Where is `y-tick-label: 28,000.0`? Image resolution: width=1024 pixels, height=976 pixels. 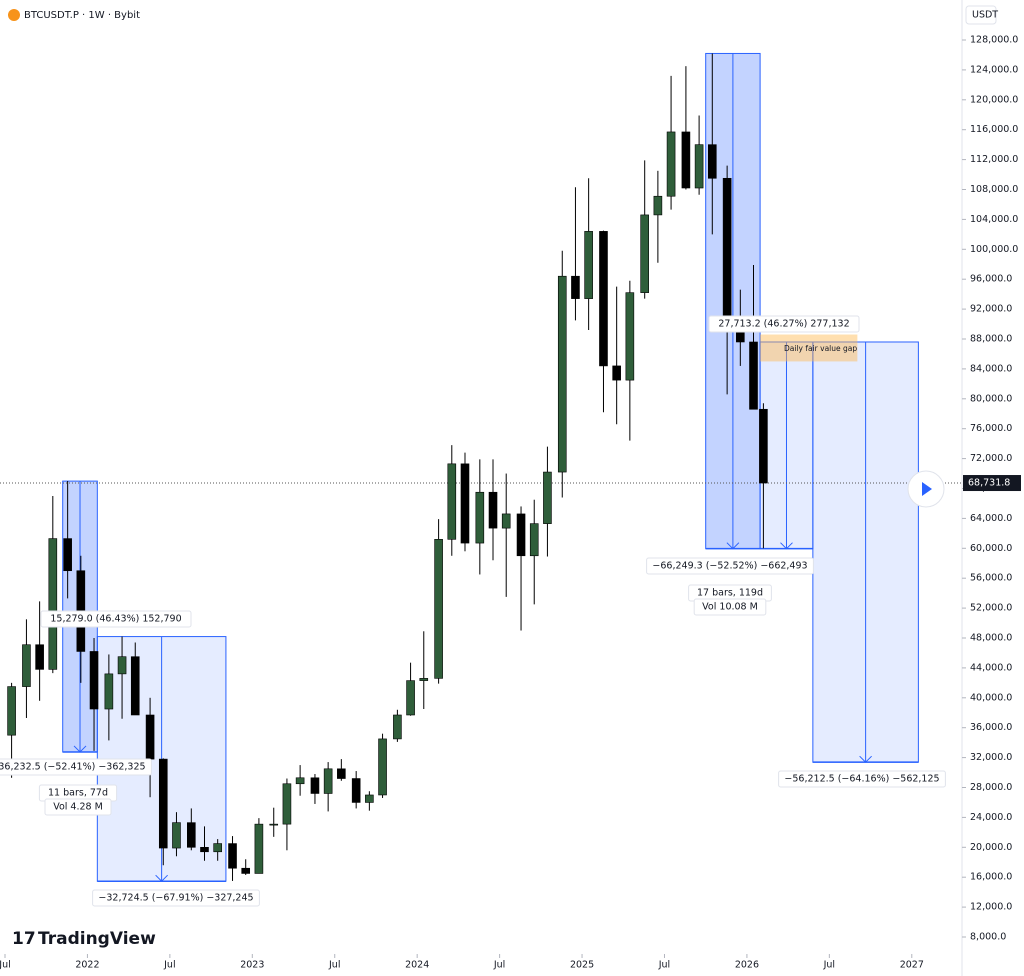
y-tick-label: 28,000.0 is located at coordinates (991, 787).